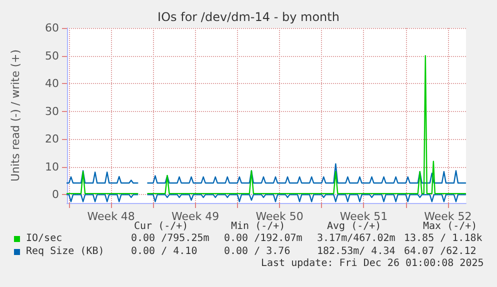 The height and width of the screenshot is (287, 497). Describe the element at coordinates (372, 264) in the screenshot. I see `text: Last update: Fri Dec 26 01:00:08 2025` at that location.